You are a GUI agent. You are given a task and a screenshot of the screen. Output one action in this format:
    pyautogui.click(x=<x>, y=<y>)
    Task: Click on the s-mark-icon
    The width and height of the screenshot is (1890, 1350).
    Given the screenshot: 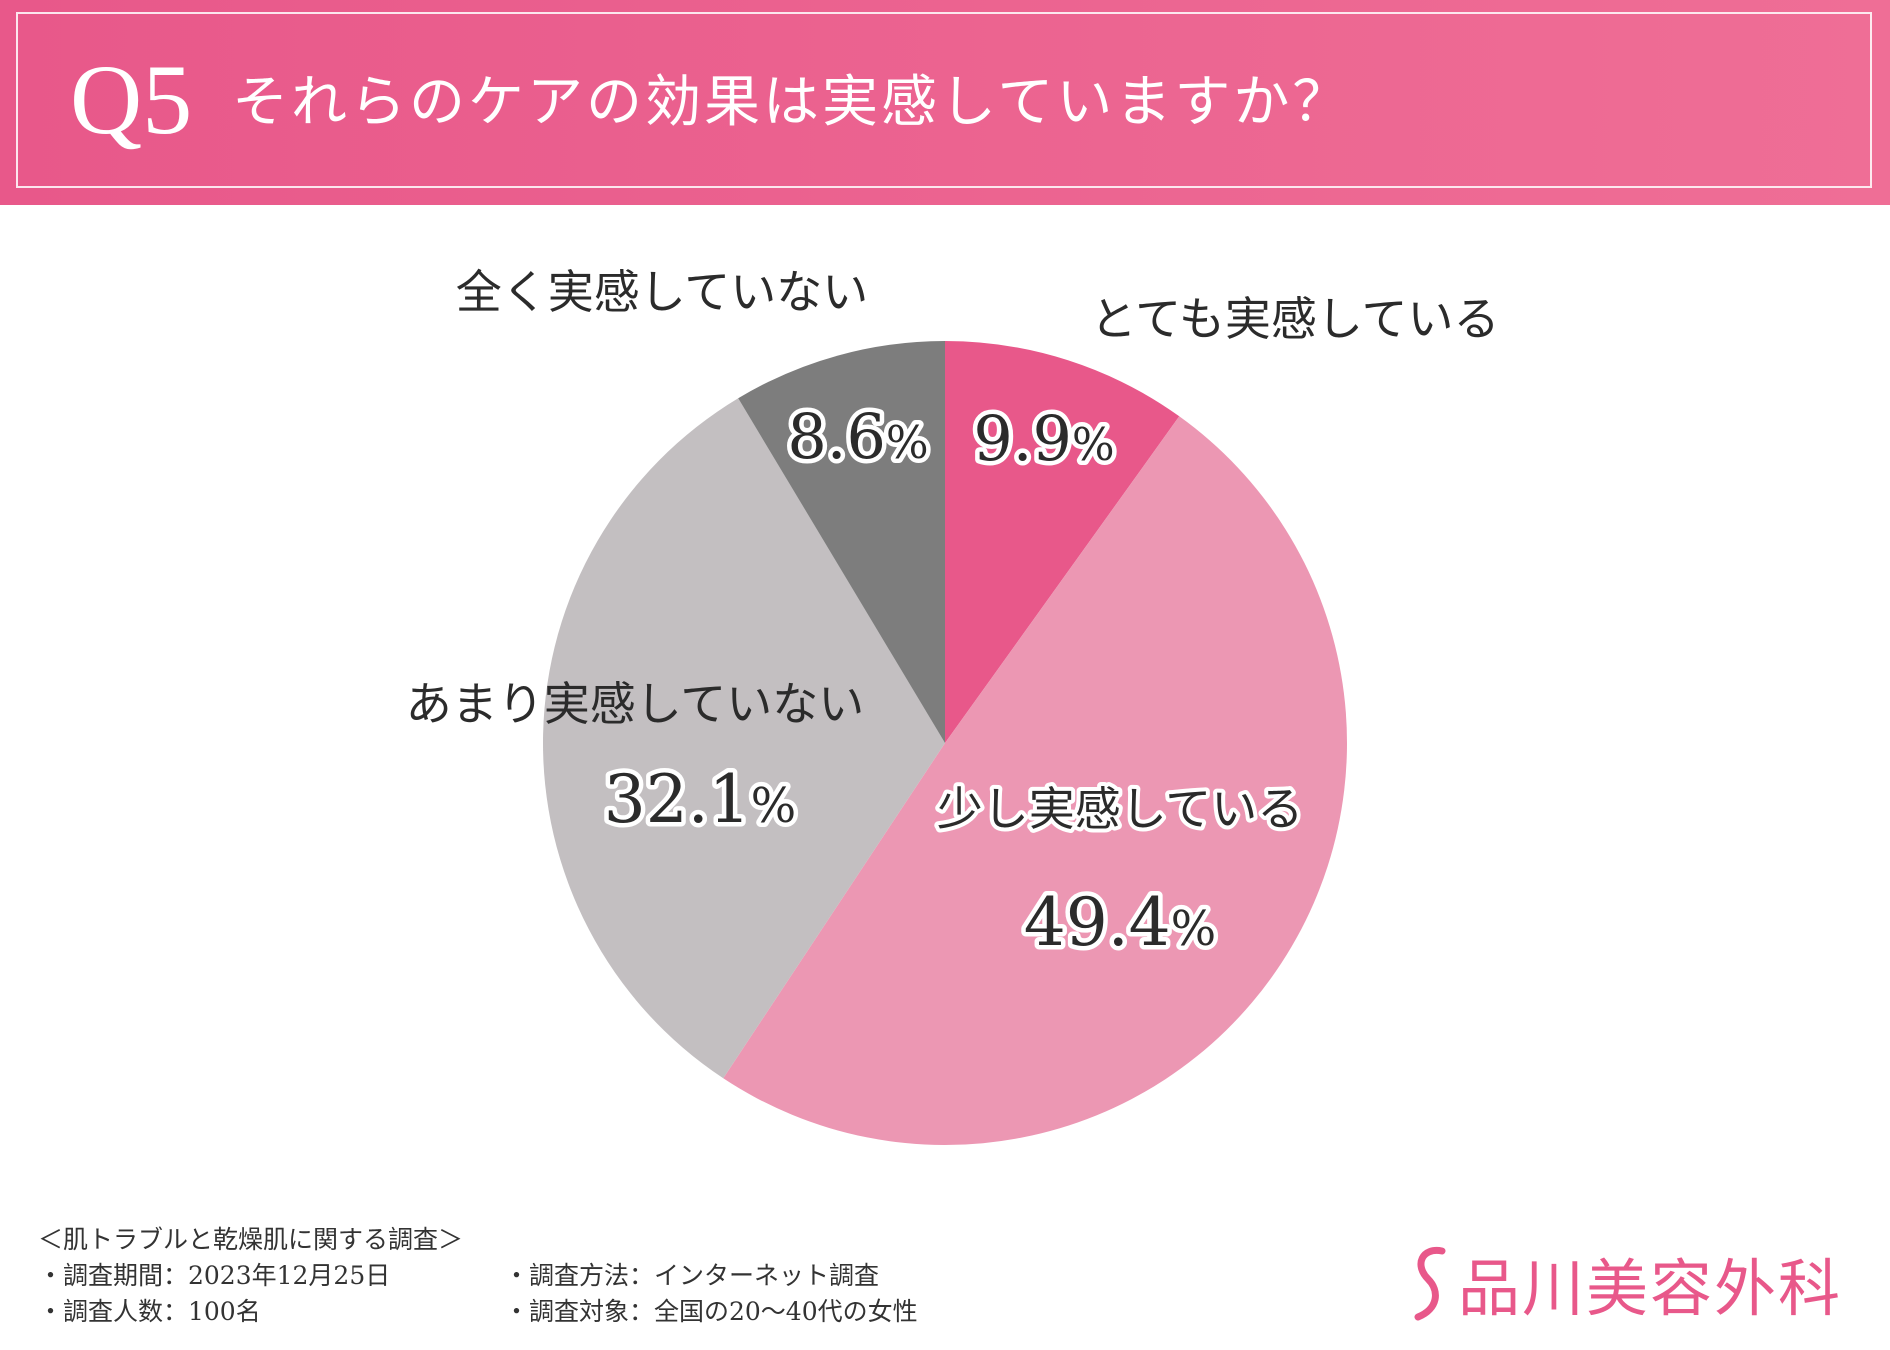 What is the action you would take?
    pyautogui.click(x=1430, y=1283)
    